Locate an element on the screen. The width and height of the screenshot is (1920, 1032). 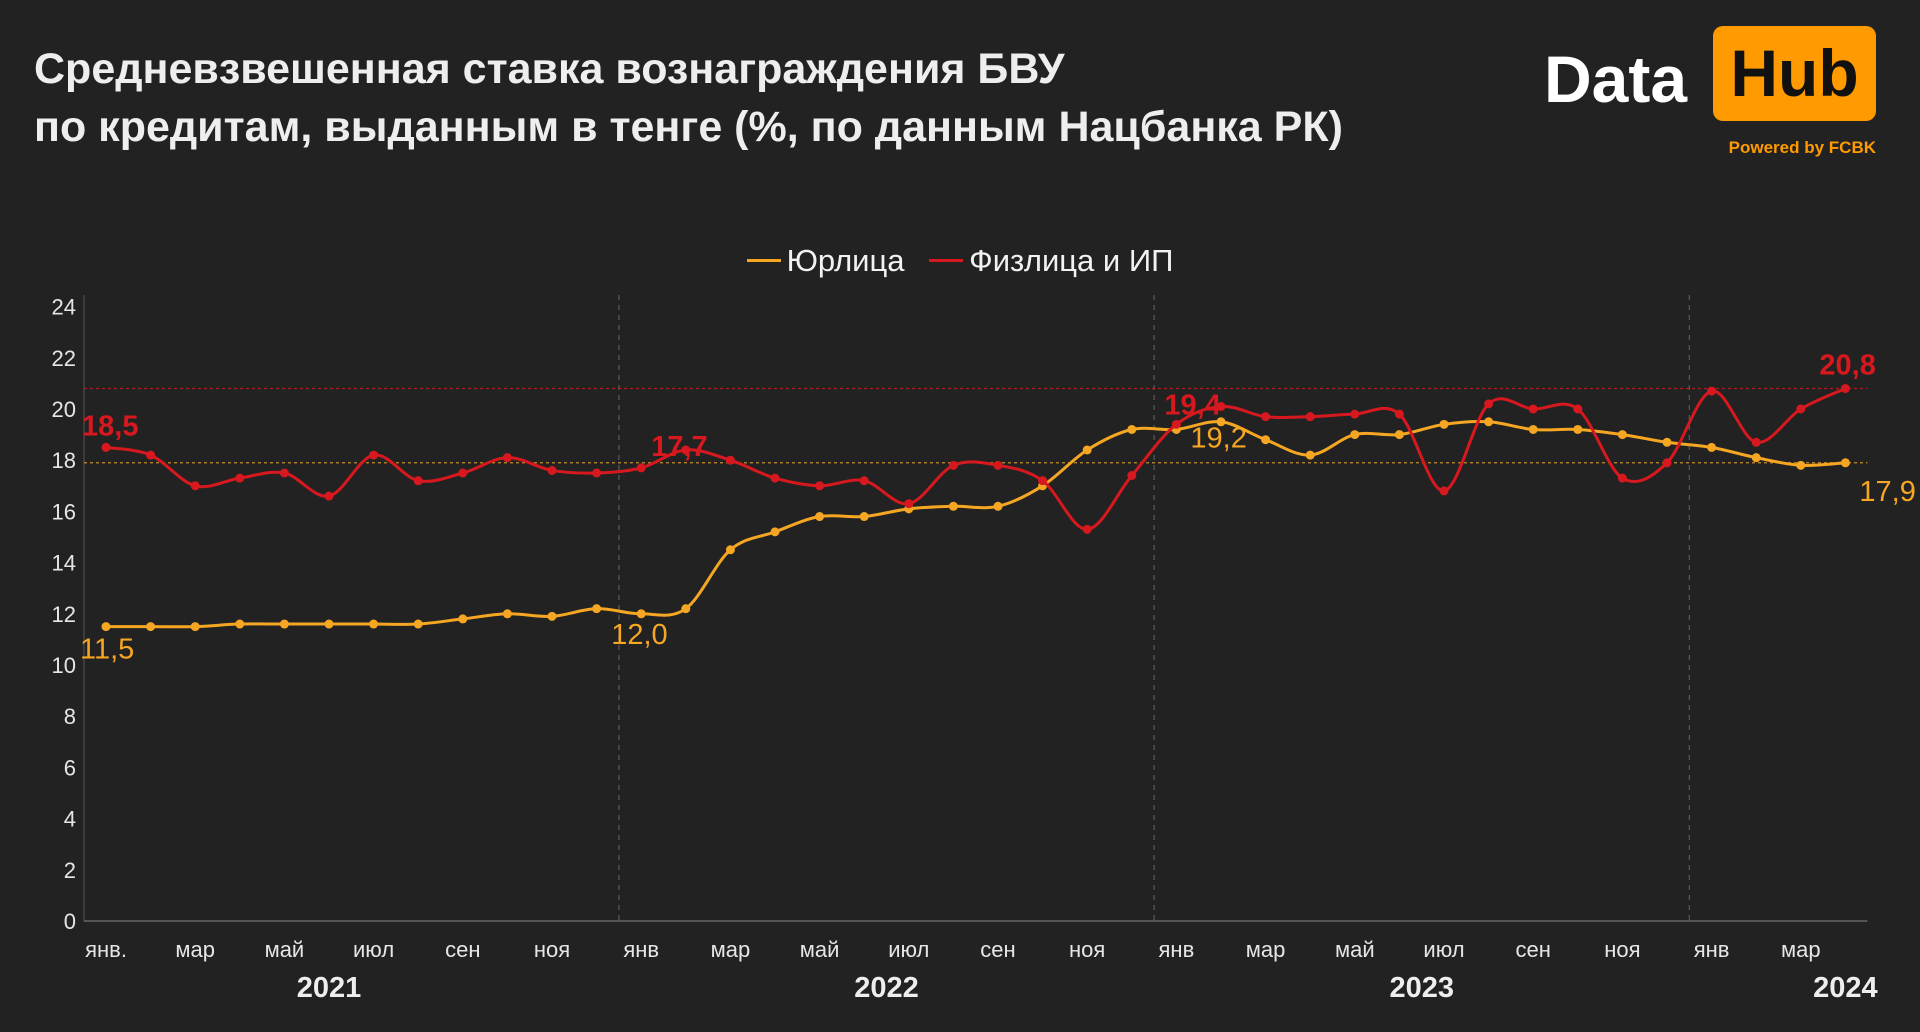
data-label: 12,0 is located at coordinates (639, 635).